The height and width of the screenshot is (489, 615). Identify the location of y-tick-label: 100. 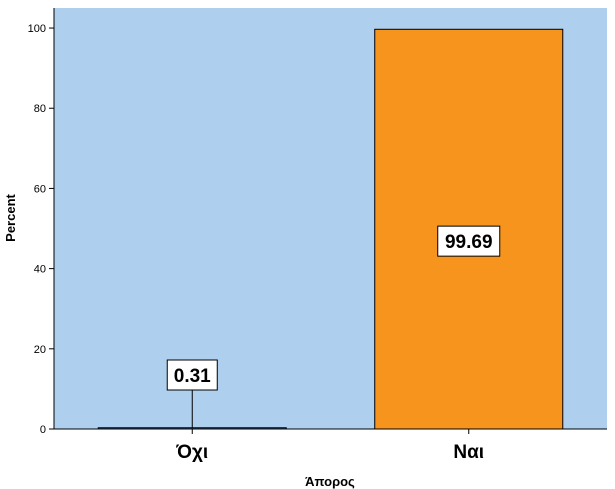
(37, 29).